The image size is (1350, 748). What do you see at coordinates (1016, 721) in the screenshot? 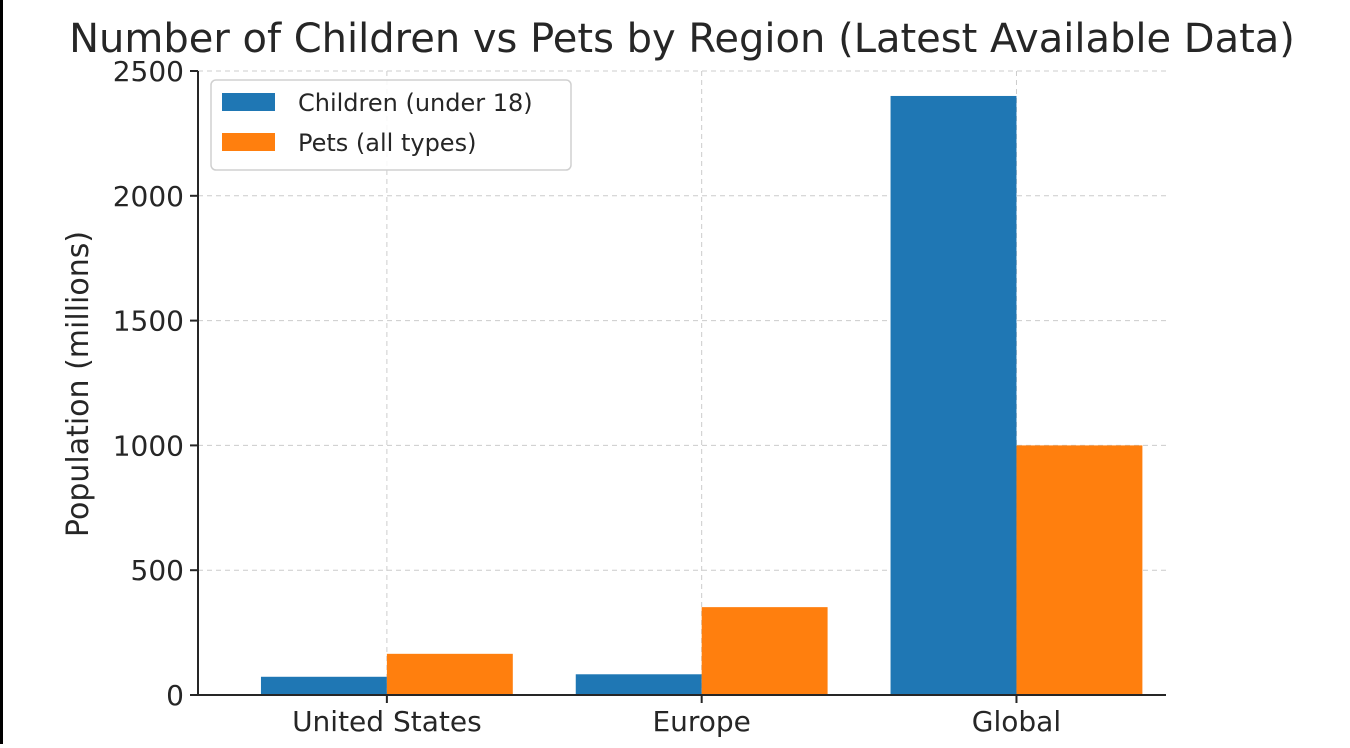
I see `x-tick-label: Global` at bounding box center [1016, 721].